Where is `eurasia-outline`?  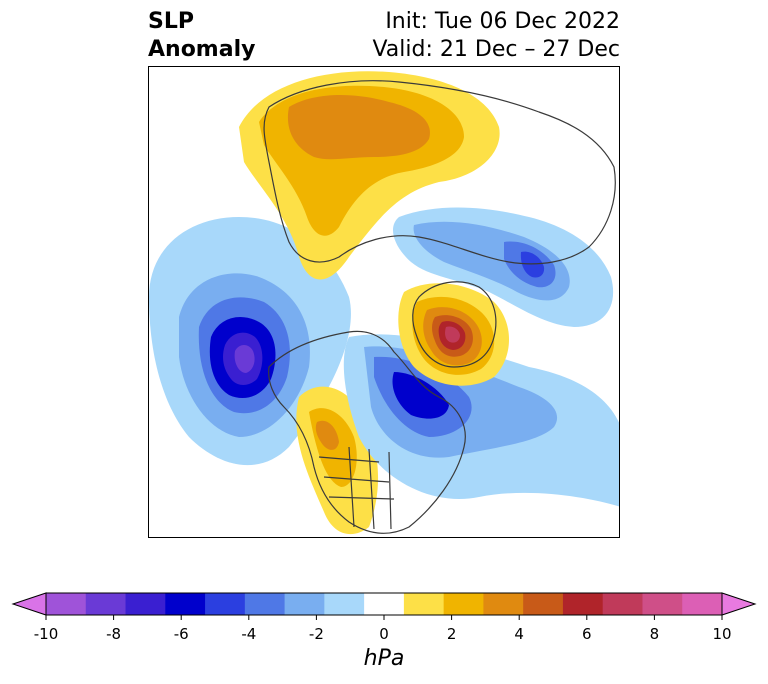
eurasia-outline is located at coordinates (439, 172).